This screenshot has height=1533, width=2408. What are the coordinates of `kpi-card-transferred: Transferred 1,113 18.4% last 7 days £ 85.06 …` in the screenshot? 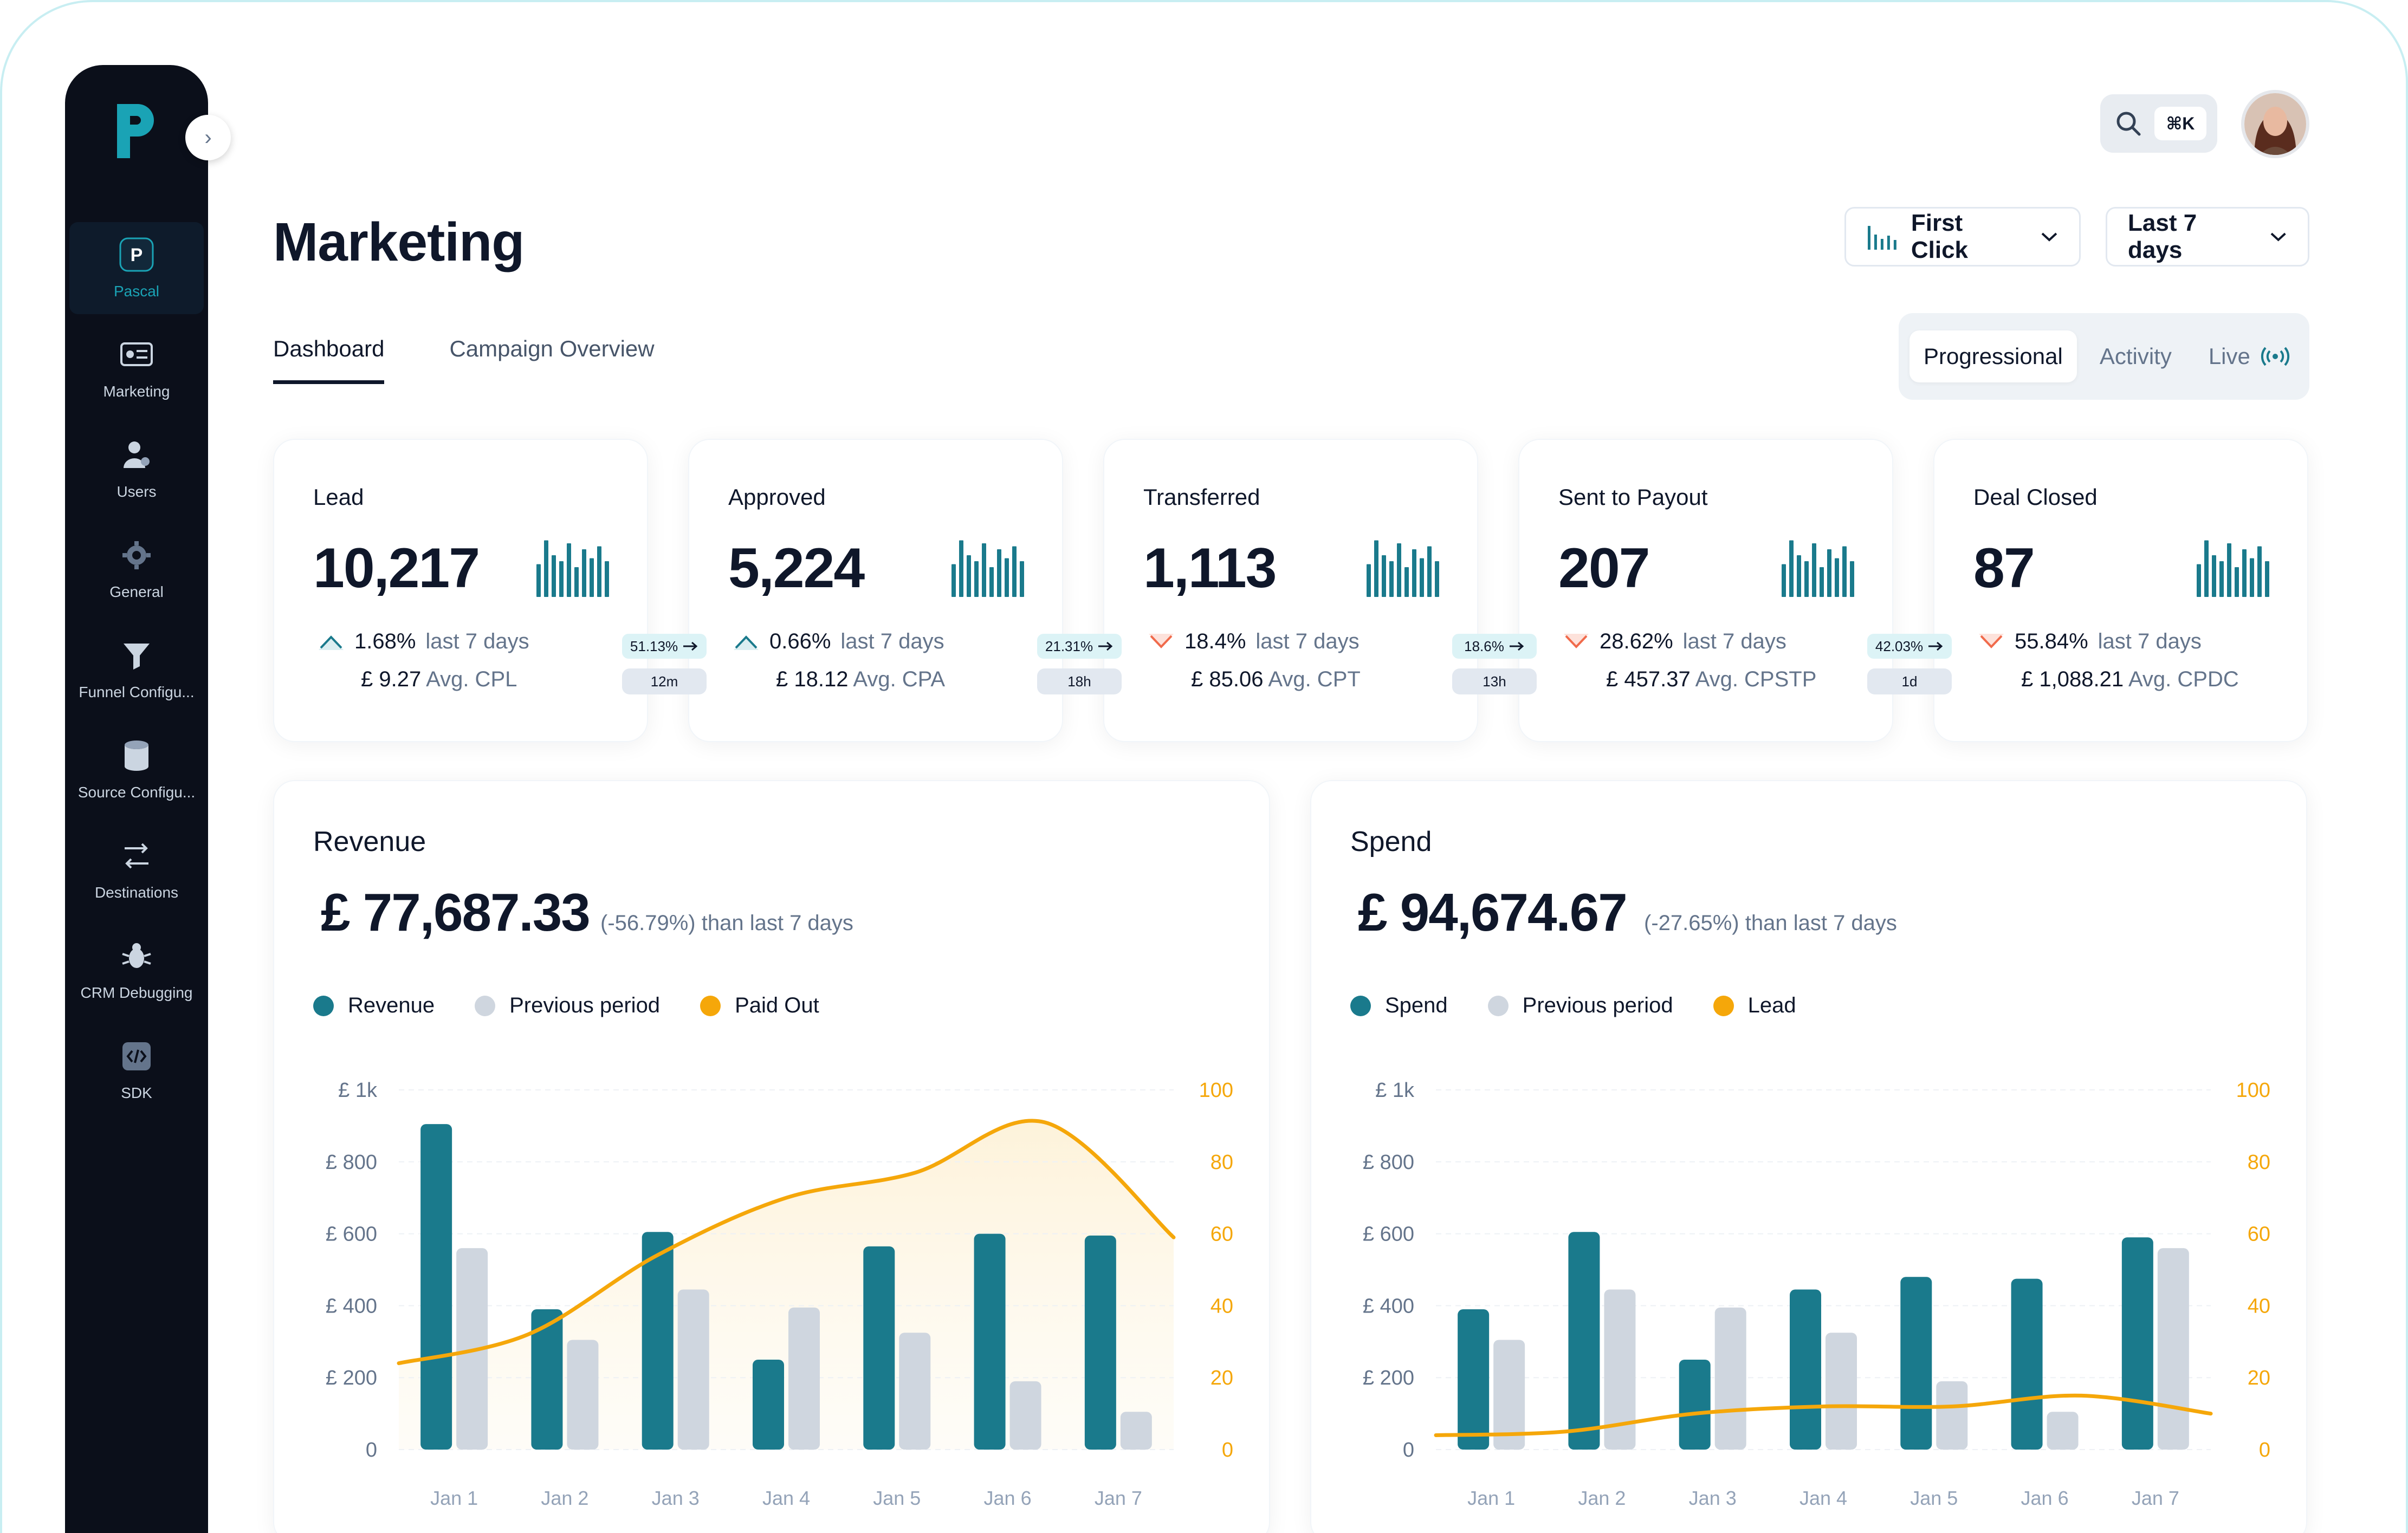 It's located at (1290, 590).